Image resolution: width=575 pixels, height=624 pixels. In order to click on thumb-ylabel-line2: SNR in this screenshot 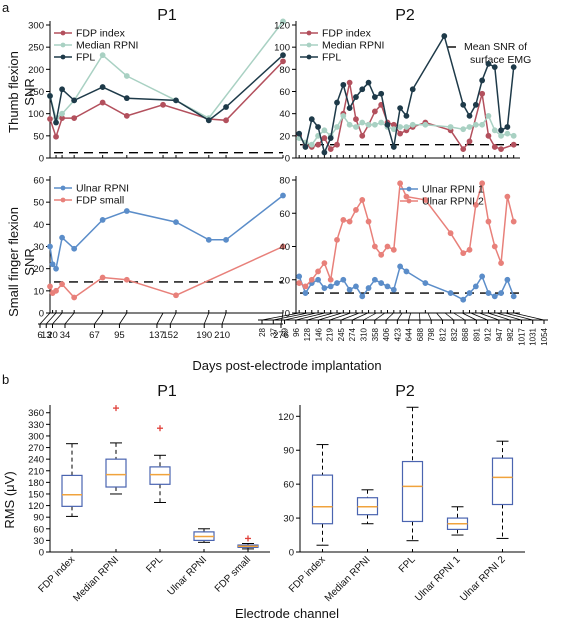, I will do `click(29, 91)`.